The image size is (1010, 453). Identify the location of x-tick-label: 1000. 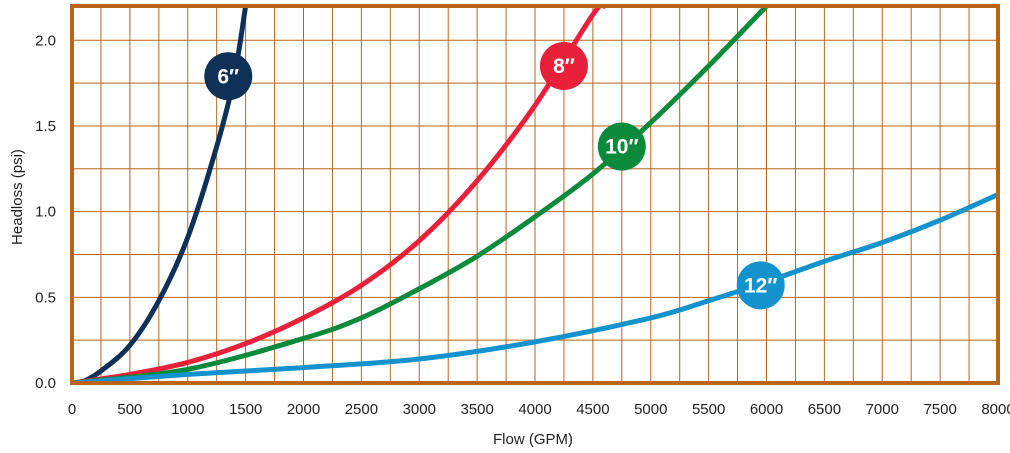
(187, 409).